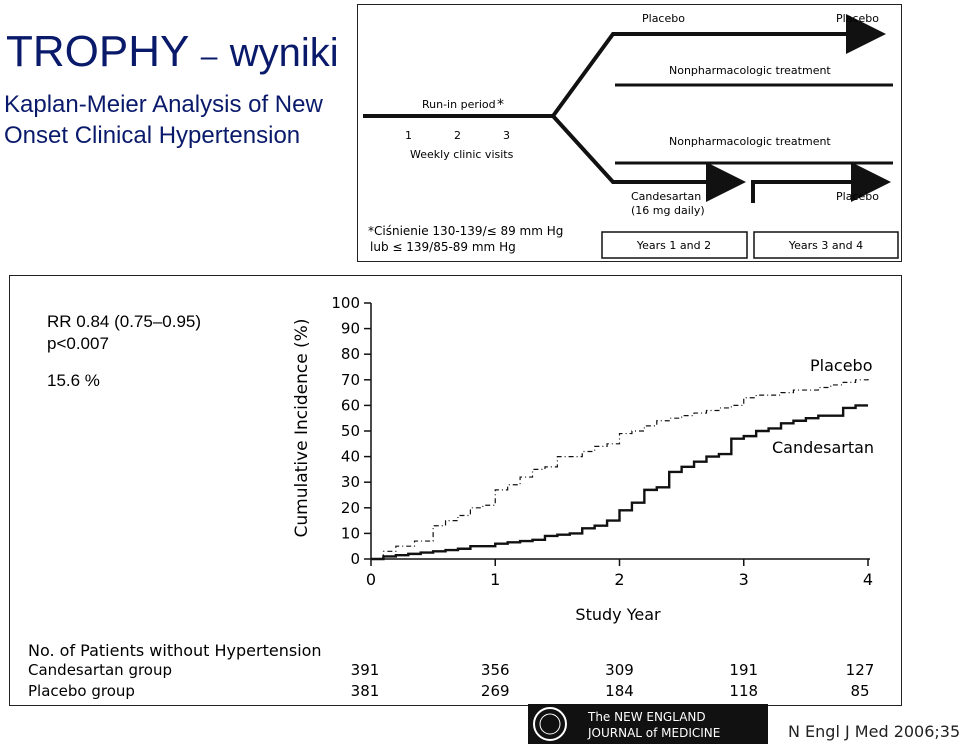  What do you see at coordinates (97, 51) in the screenshot?
I see `title-main: TROPHY` at bounding box center [97, 51].